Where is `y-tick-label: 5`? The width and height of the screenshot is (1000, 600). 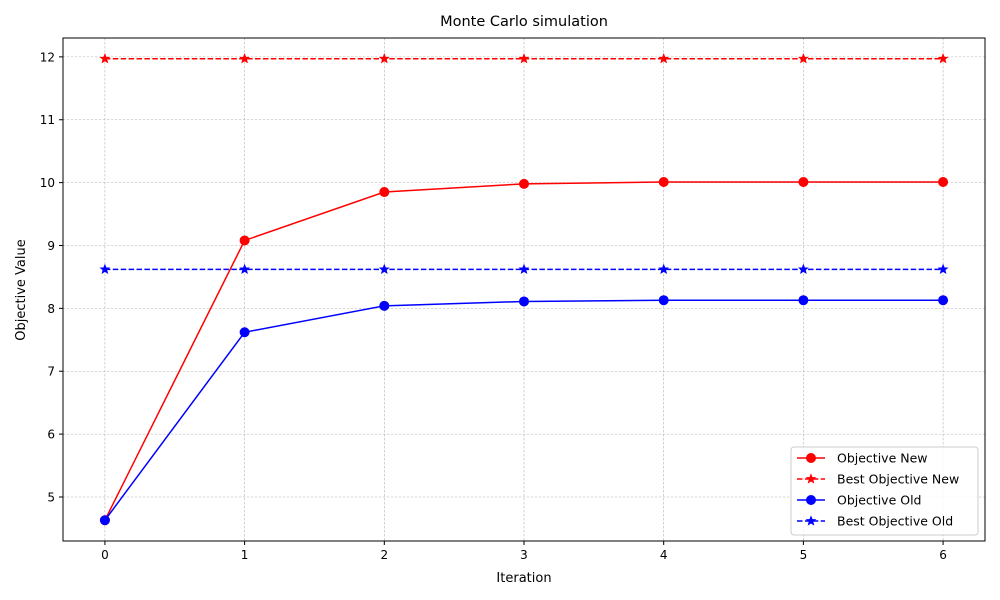 y-tick-label: 5 is located at coordinates (51, 497).